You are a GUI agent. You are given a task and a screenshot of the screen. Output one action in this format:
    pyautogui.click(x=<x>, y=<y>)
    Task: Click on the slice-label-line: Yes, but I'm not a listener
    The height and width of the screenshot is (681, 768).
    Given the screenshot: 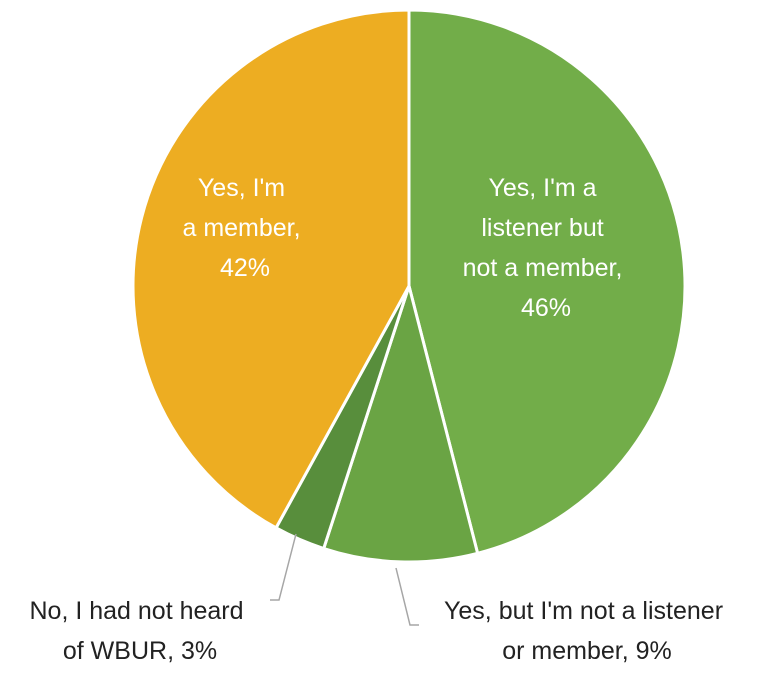 What is the action you would take?
    pyautogui.click(x=583, y=611)
    